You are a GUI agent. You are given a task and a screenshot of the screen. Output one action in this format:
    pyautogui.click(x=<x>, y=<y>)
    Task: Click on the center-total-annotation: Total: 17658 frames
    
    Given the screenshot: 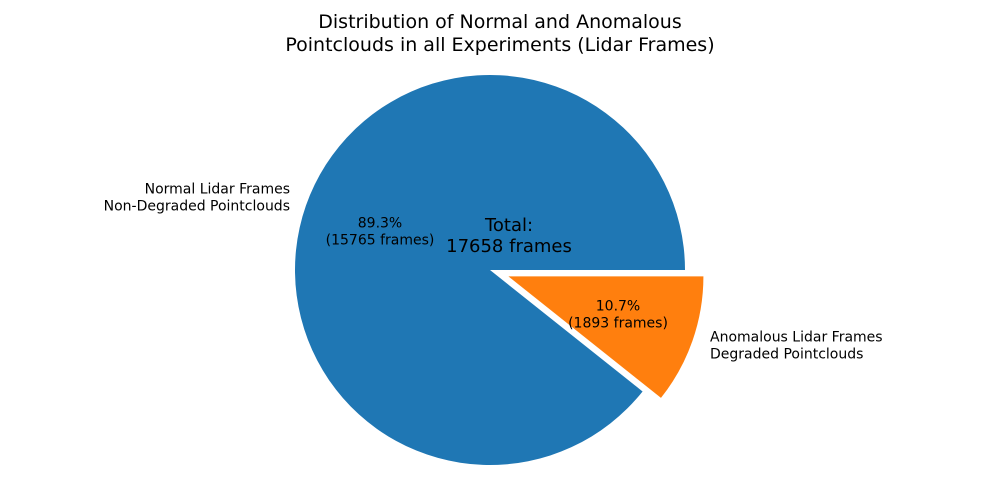 What is the action you would take?
    pyautogui.click(x=509, y=235)
    